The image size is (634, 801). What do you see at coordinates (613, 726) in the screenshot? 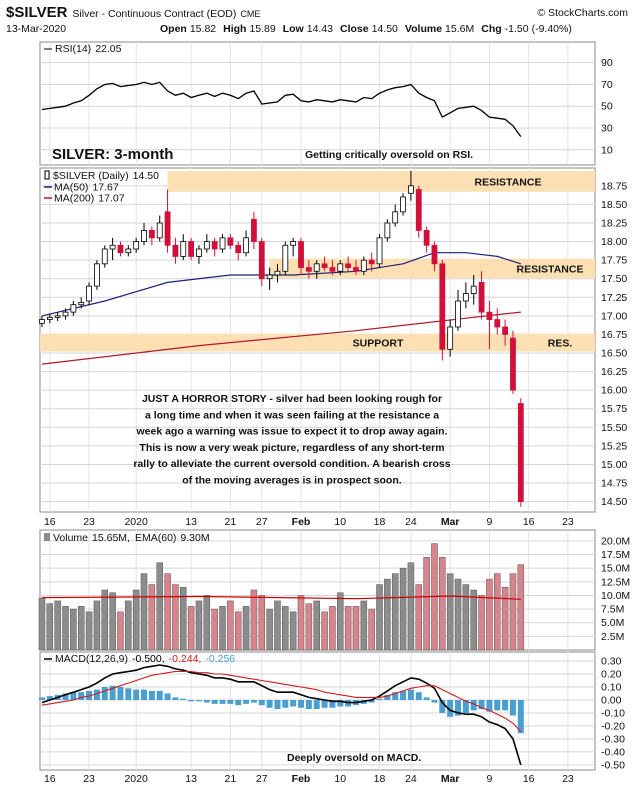
I see `y-tick-label: -0.20` at bounding box center [613, 726].